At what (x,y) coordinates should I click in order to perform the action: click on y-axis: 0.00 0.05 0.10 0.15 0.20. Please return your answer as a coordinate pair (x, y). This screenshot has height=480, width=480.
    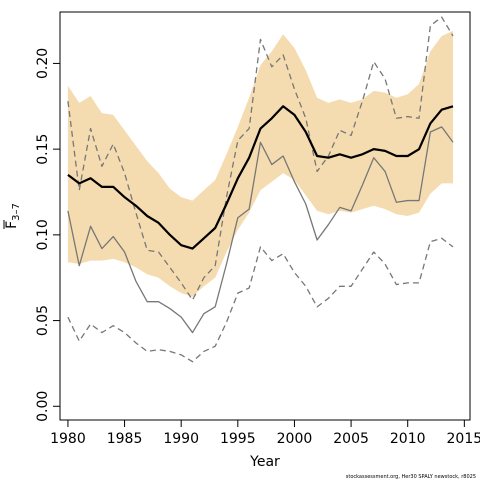
    Looking at the image, I should click on (47, 235).